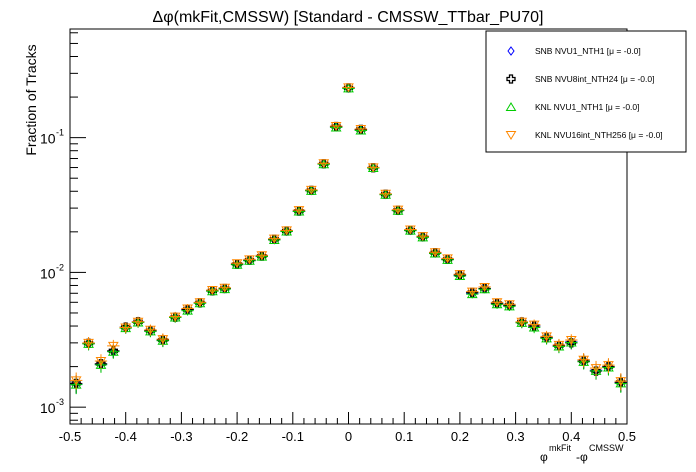 The height and width of the screenshot is (472, 696). What do you see at coordinates (404, 436) in the screenshot?
I see `x-tick-label: 0.1` at bounding box center [404, 436].